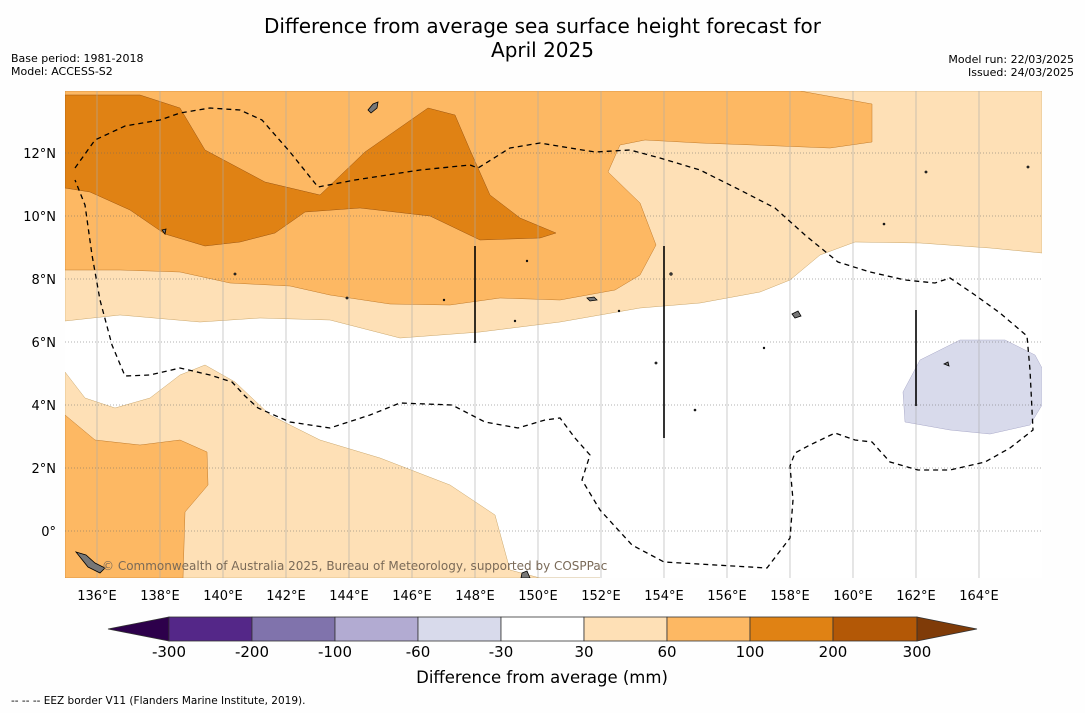  I want to click on lat-tick-label: 12°N, so click(39, 154).